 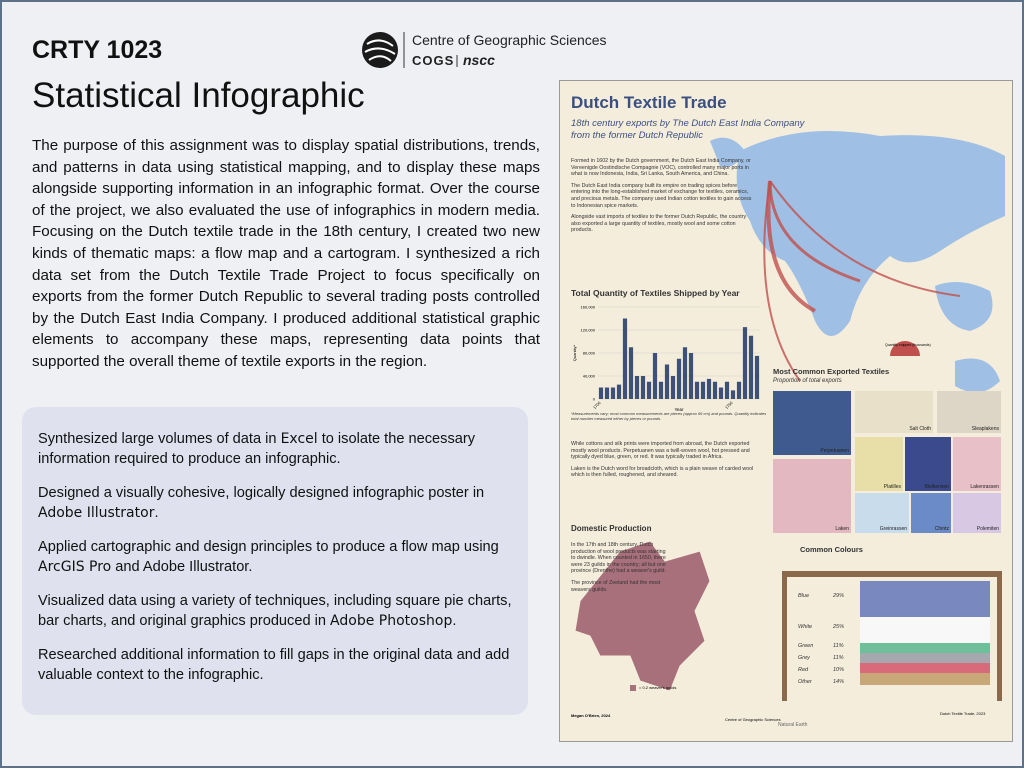 What do you see at coordinates (588, 330) in the screenshot?
I see `y-tick-label: 120,000` at bounding box center [588, 330].